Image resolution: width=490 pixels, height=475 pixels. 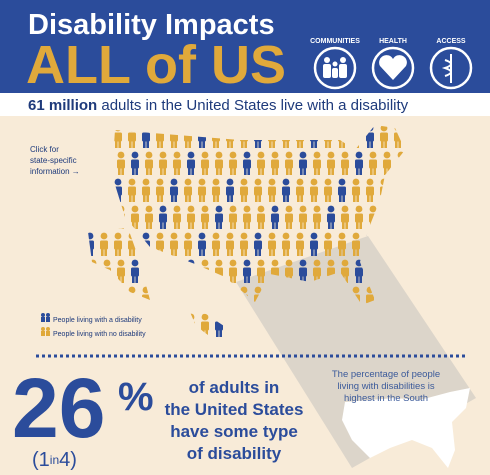 What do you see at coordinates (97, 320) in the screenshot?
I see `legend-label: People living with a disability` at bounding box center [97, 320].